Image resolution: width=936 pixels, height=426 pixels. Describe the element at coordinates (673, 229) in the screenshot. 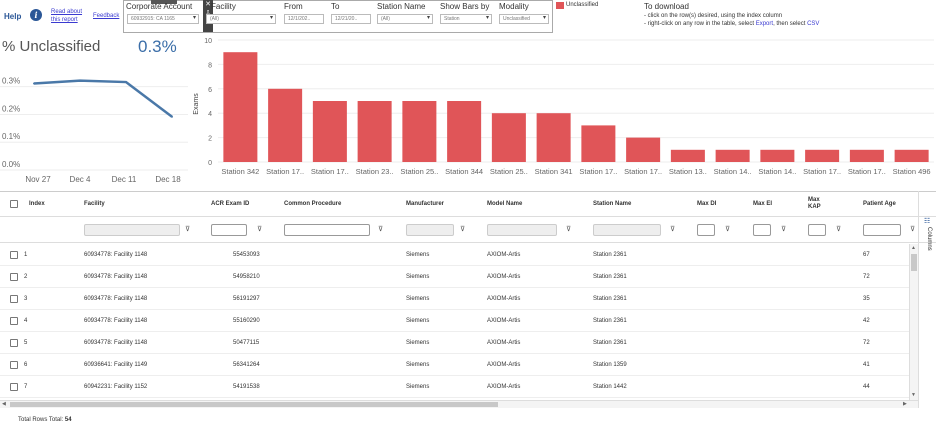

I see `station-filter-icon: ⊽` at that location.